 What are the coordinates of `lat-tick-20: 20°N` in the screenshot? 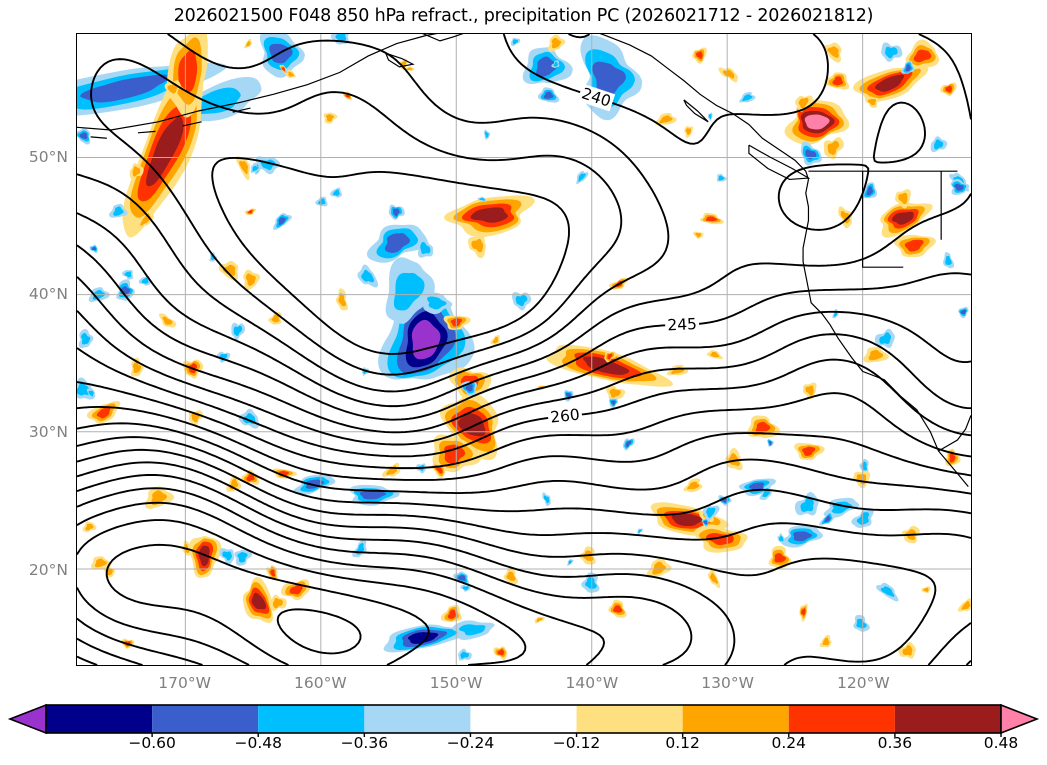 It's located at (48, 569).